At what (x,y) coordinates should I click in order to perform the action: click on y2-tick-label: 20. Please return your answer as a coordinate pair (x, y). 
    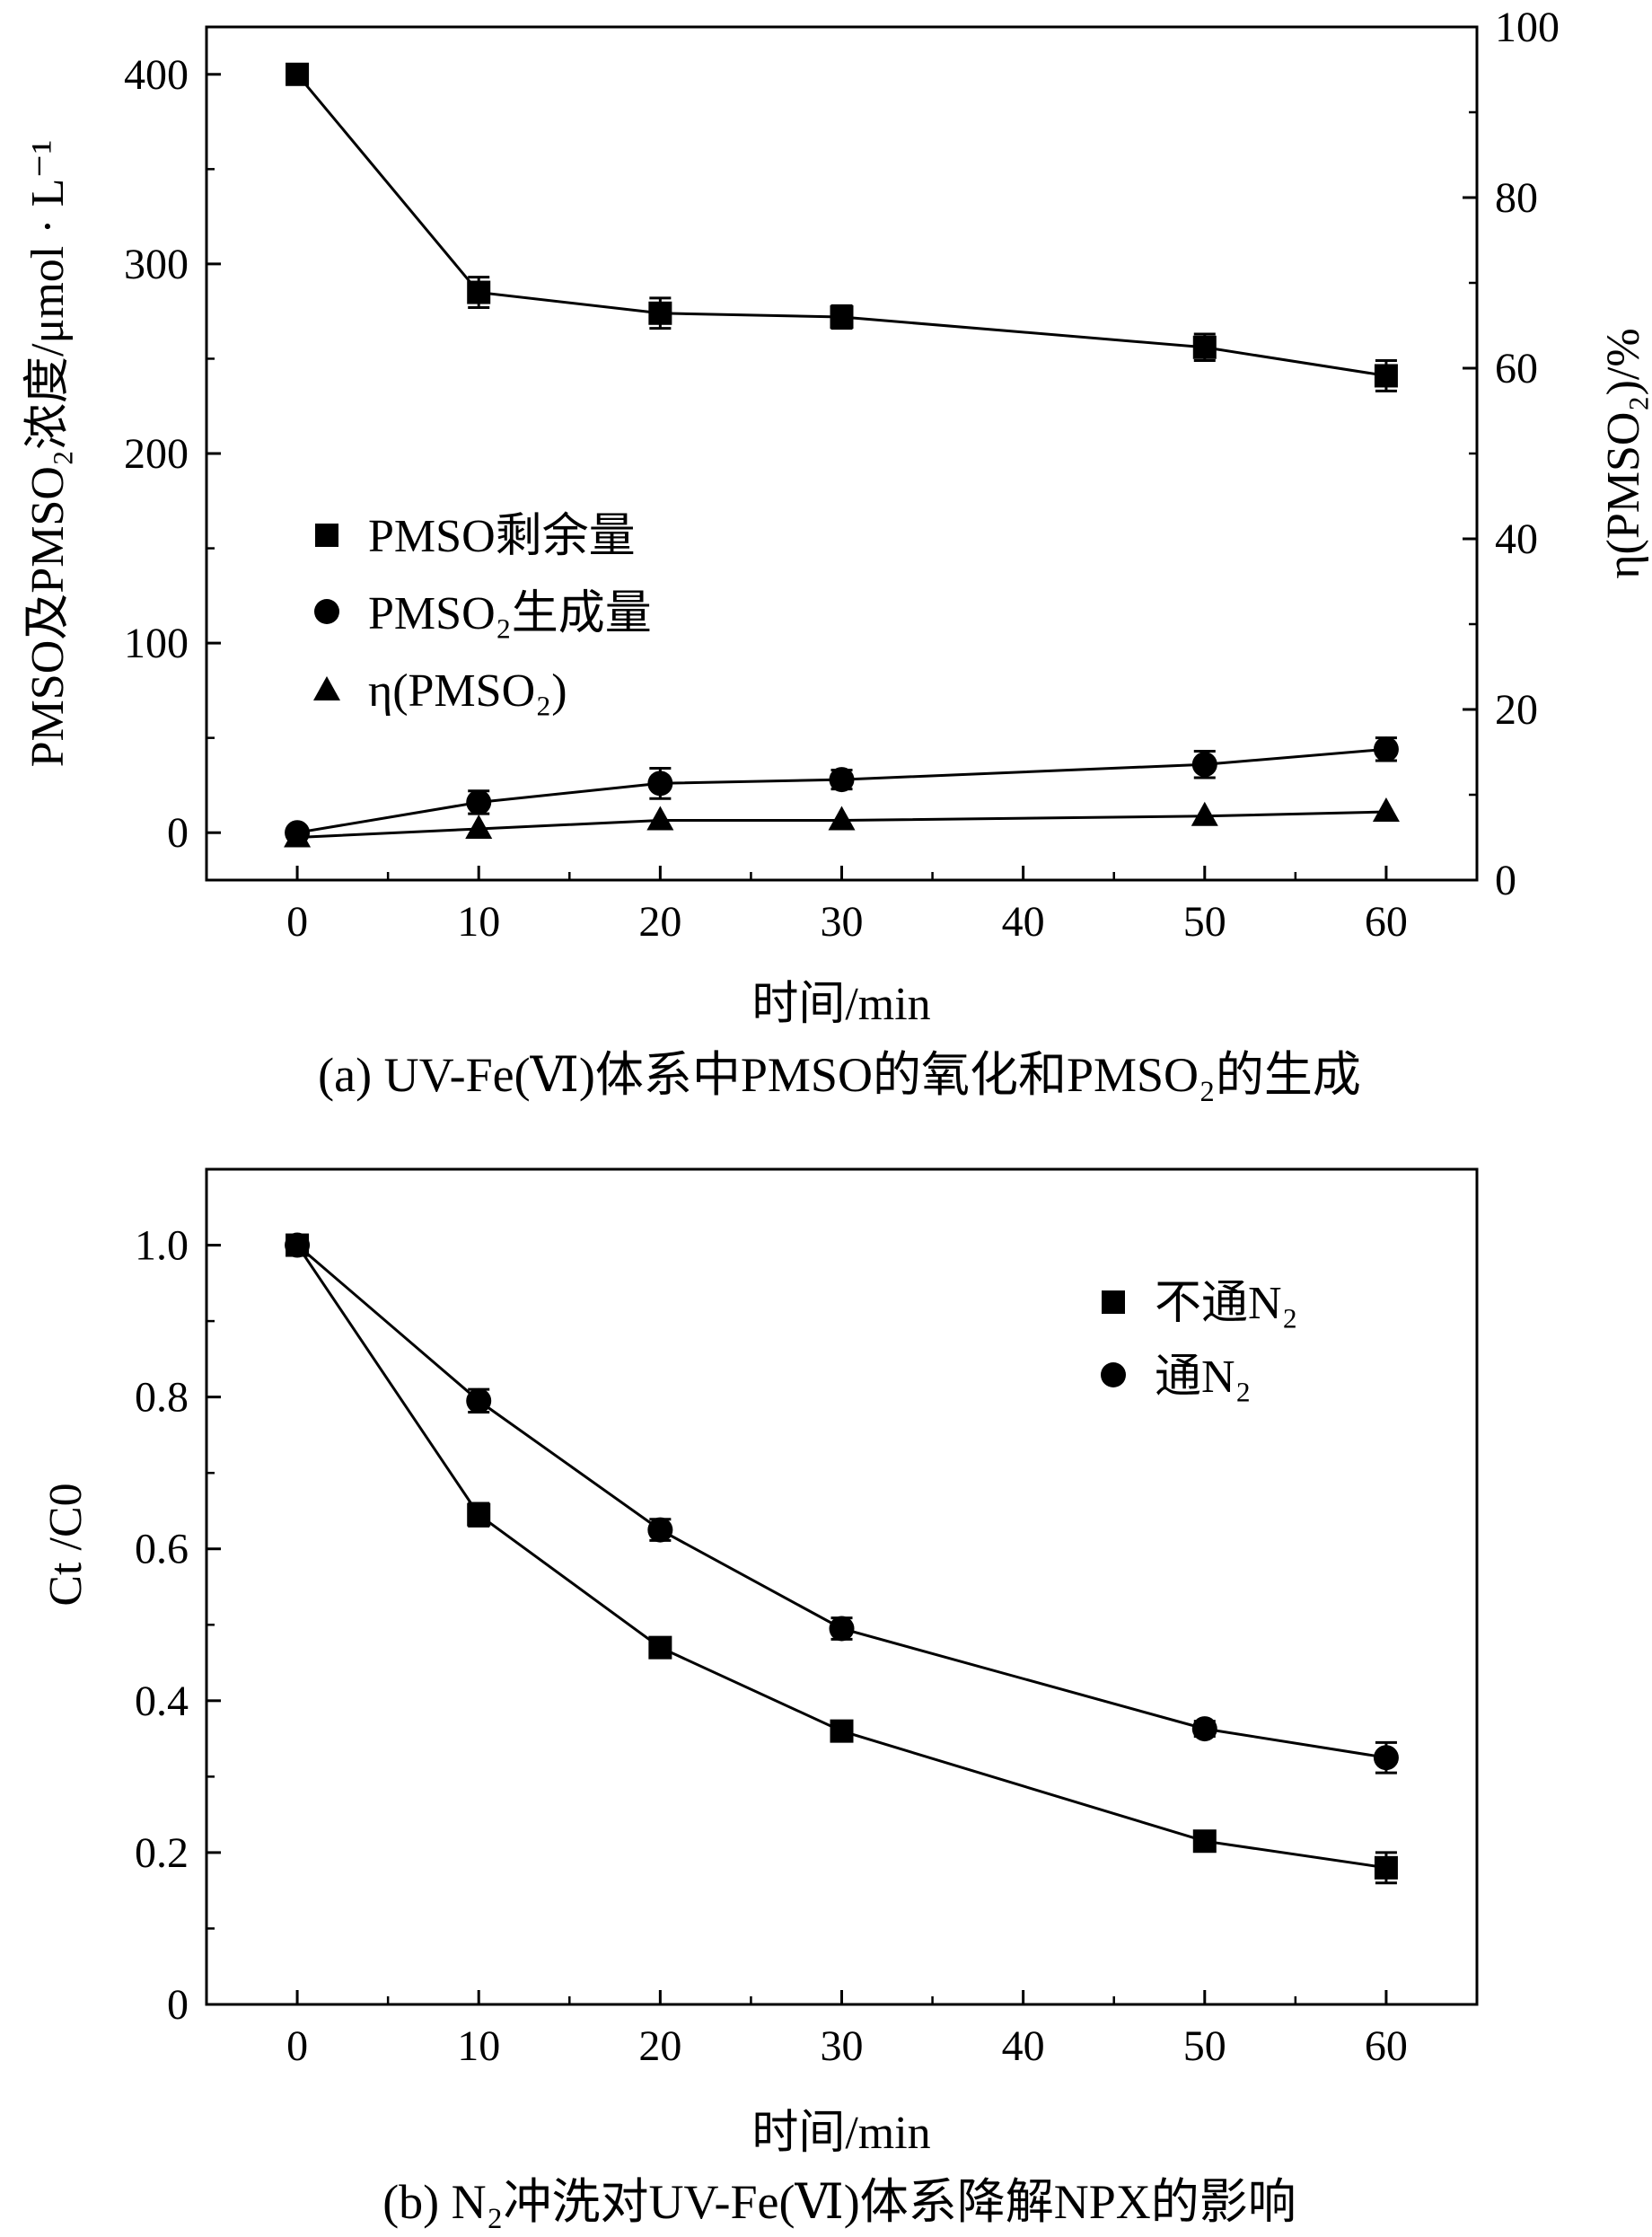
    Looking at the image, I should click on (1517, 710).